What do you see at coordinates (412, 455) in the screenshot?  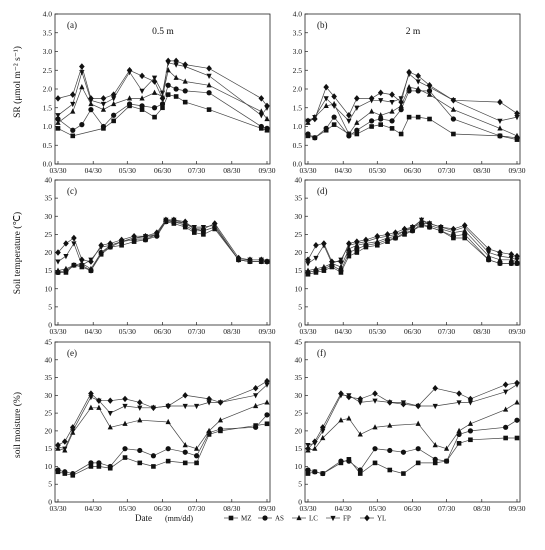 I see `series-MZ` at bounding box center [412, 455].